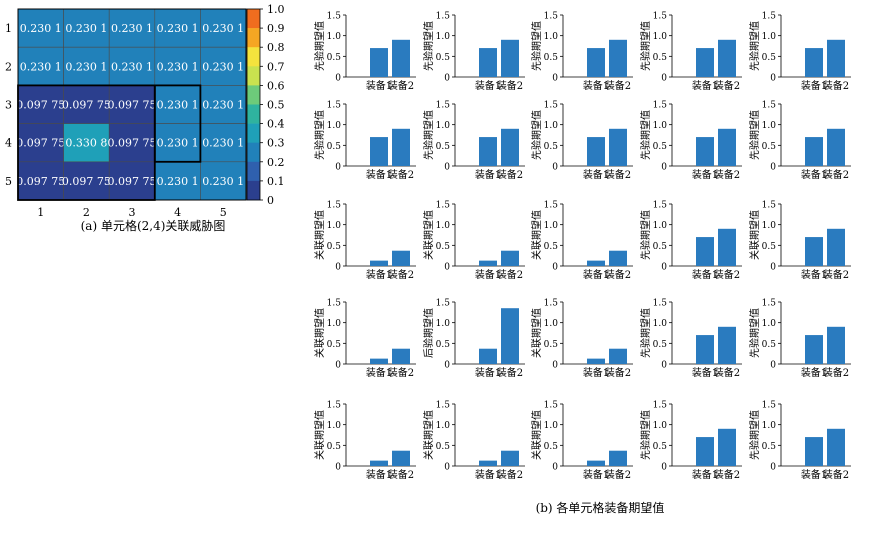  What do you see at coordinates (86, 212) in the screenshot?
I see `heatmap-x-tick: 2` at bounding box center [86, 212].